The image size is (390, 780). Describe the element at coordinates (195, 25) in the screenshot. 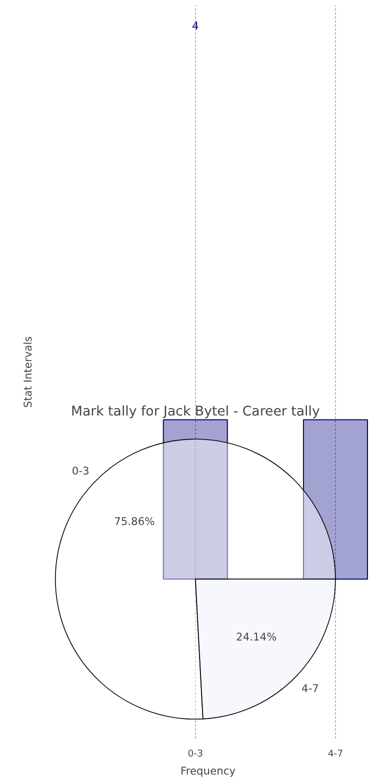

I see `text: 4` at that location.